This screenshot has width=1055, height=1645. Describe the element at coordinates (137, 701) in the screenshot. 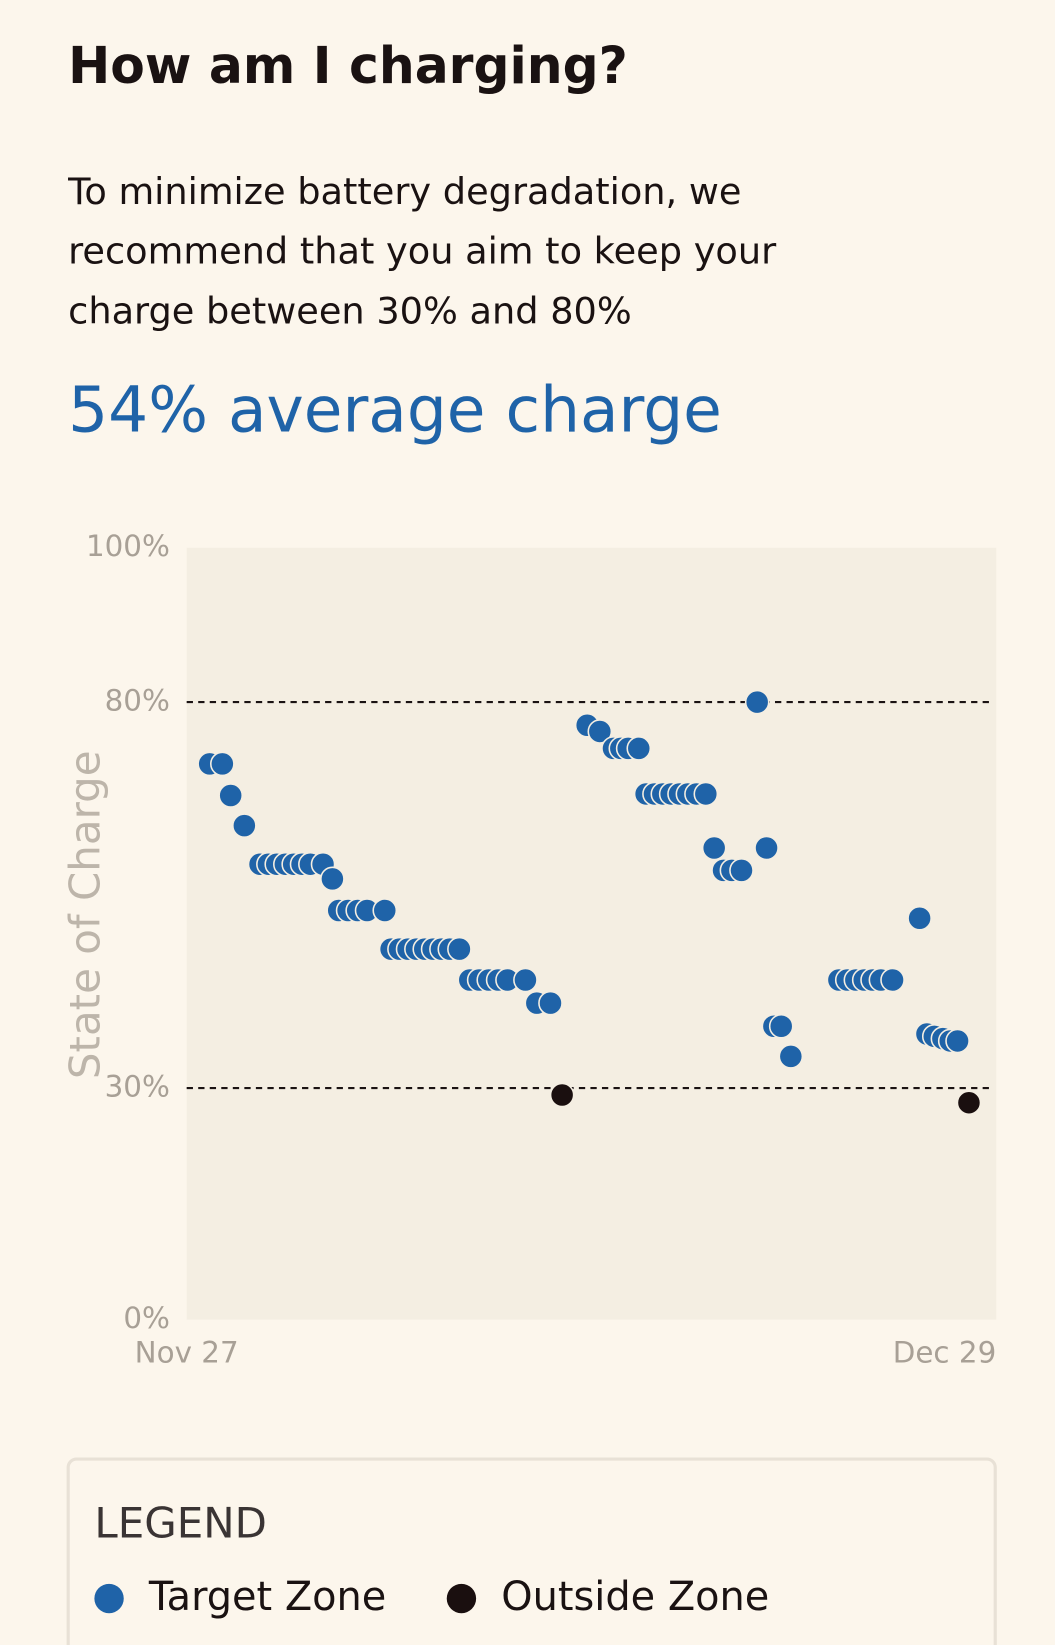

I see `y-tick-label: 80%` at that location.